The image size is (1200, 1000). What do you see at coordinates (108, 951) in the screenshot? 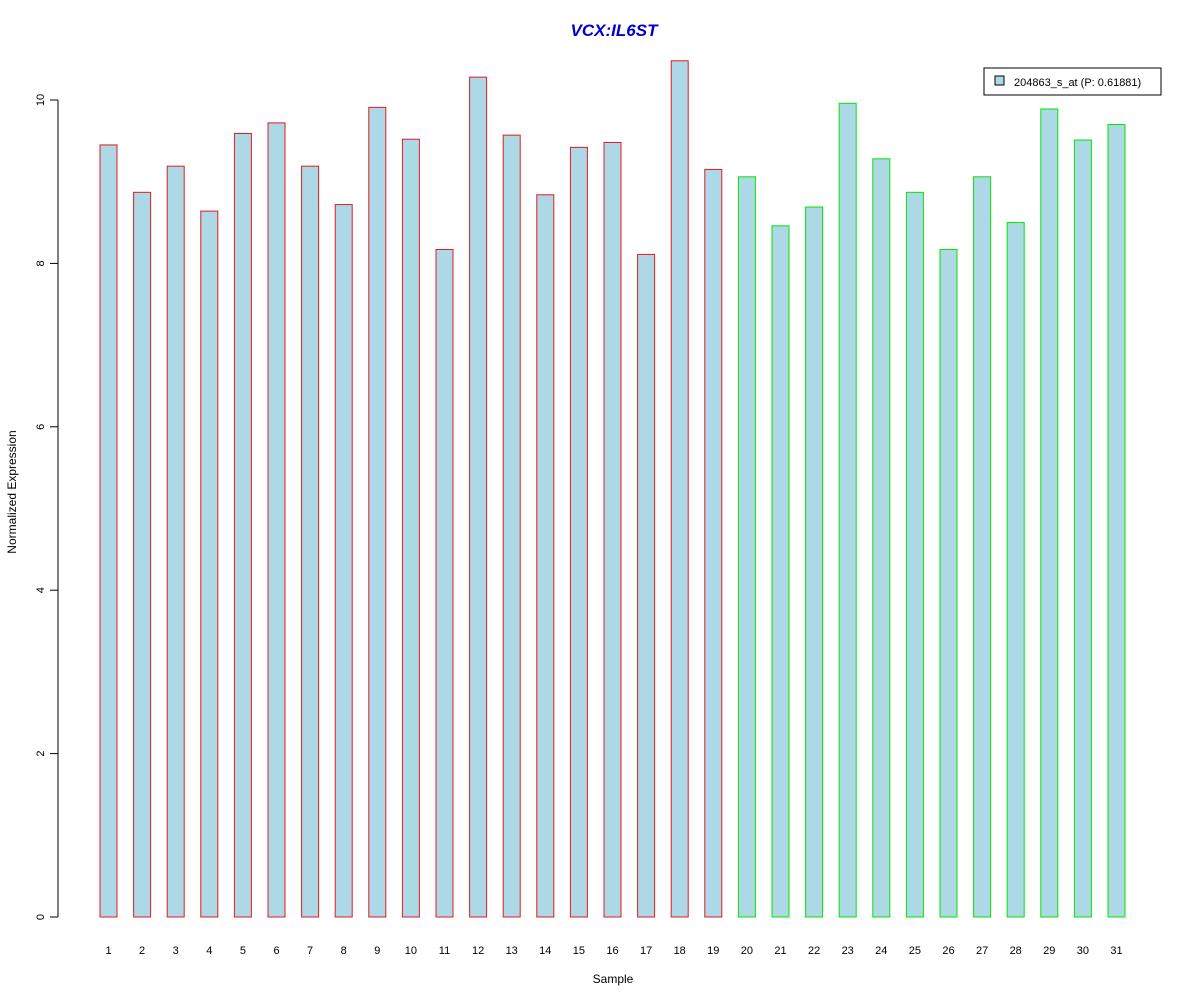
I see `x-tick-label-1: 1` at bounding box center [108, 951].